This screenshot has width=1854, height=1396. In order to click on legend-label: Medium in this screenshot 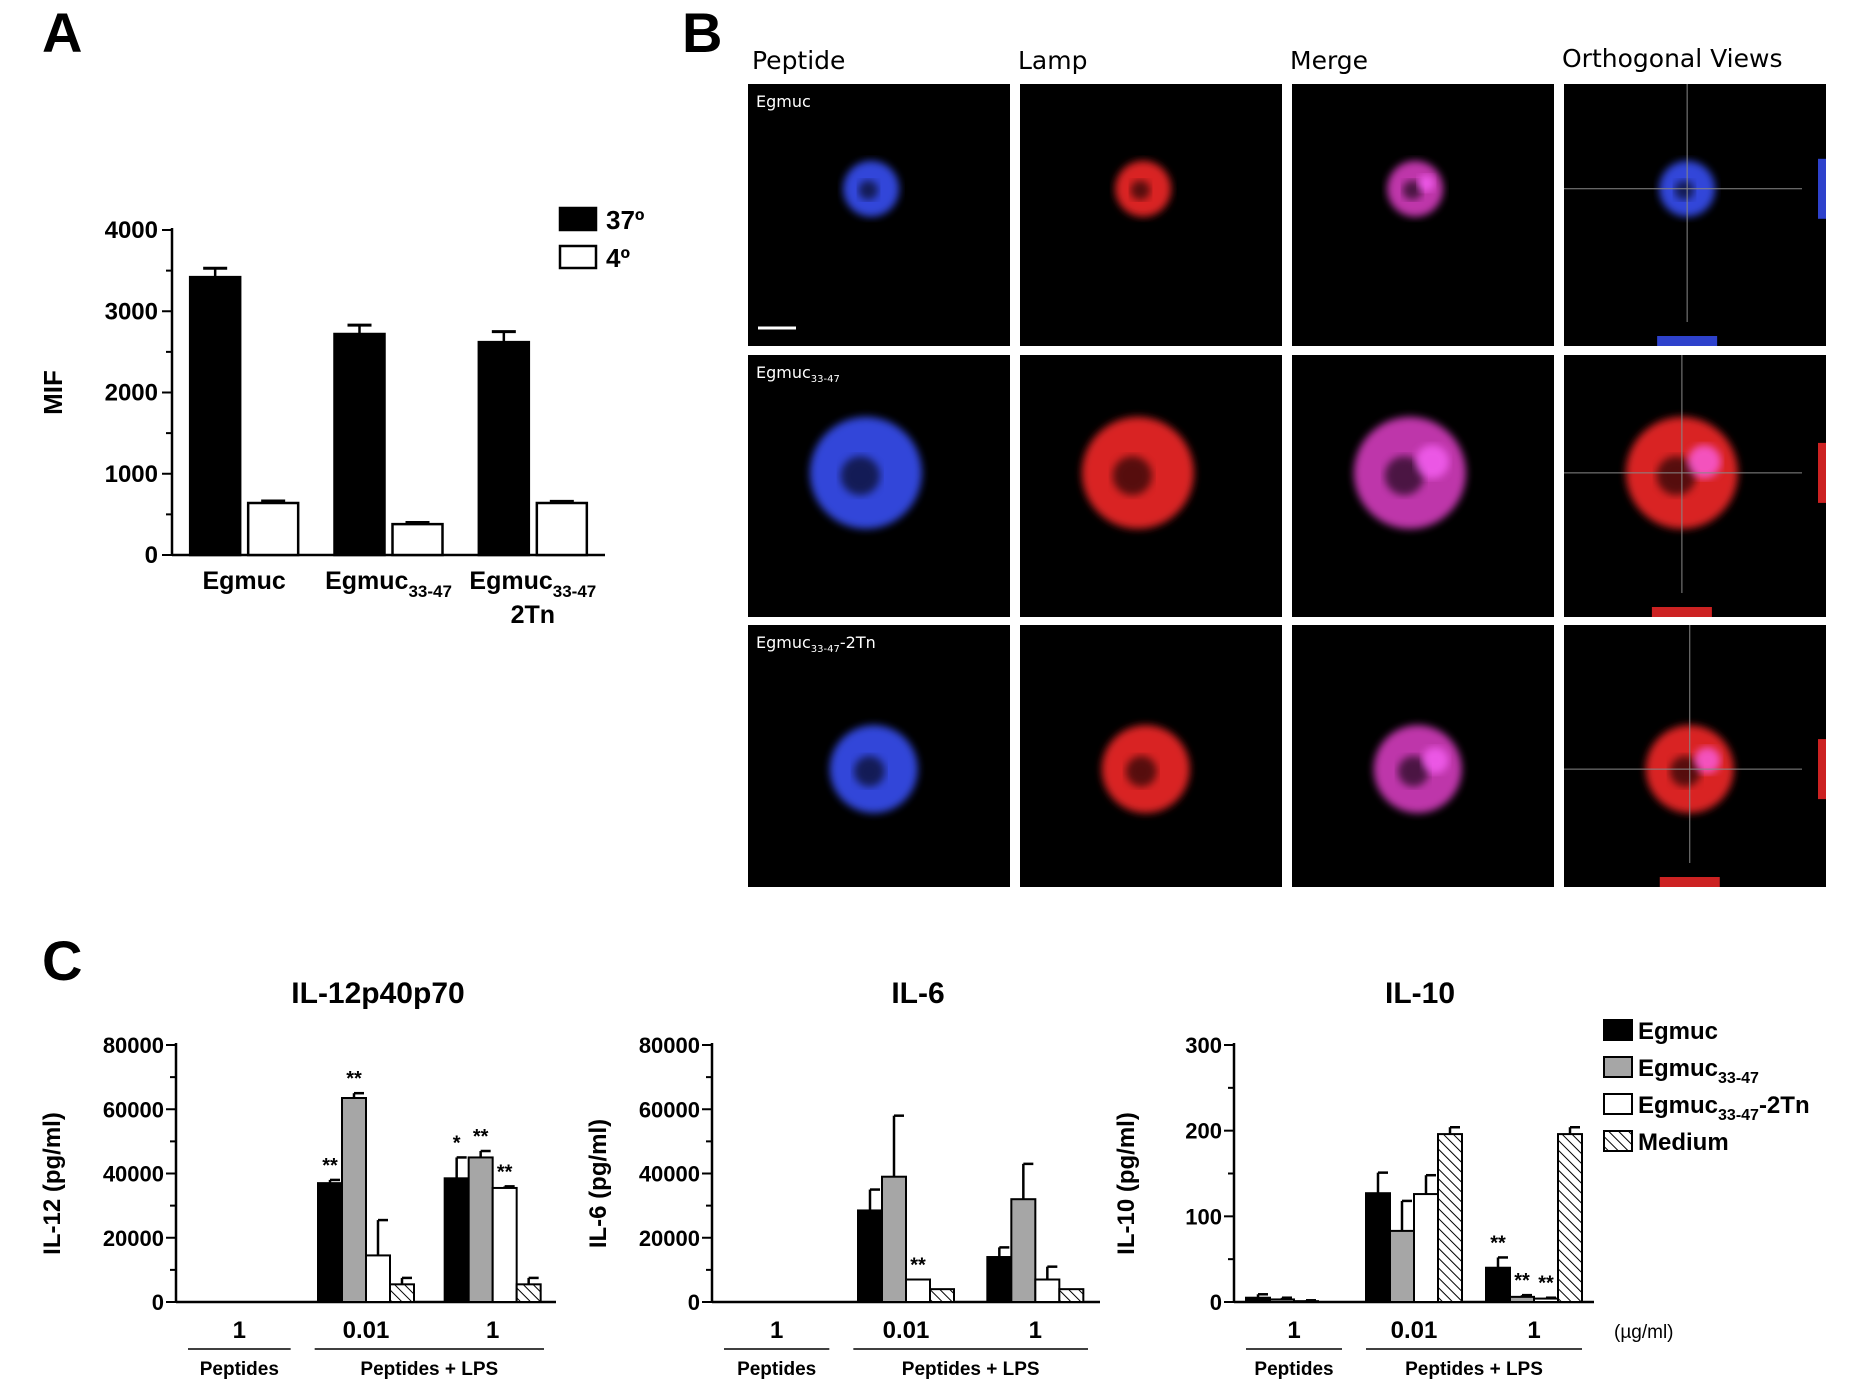, I will do `click(1683, 1142)`.